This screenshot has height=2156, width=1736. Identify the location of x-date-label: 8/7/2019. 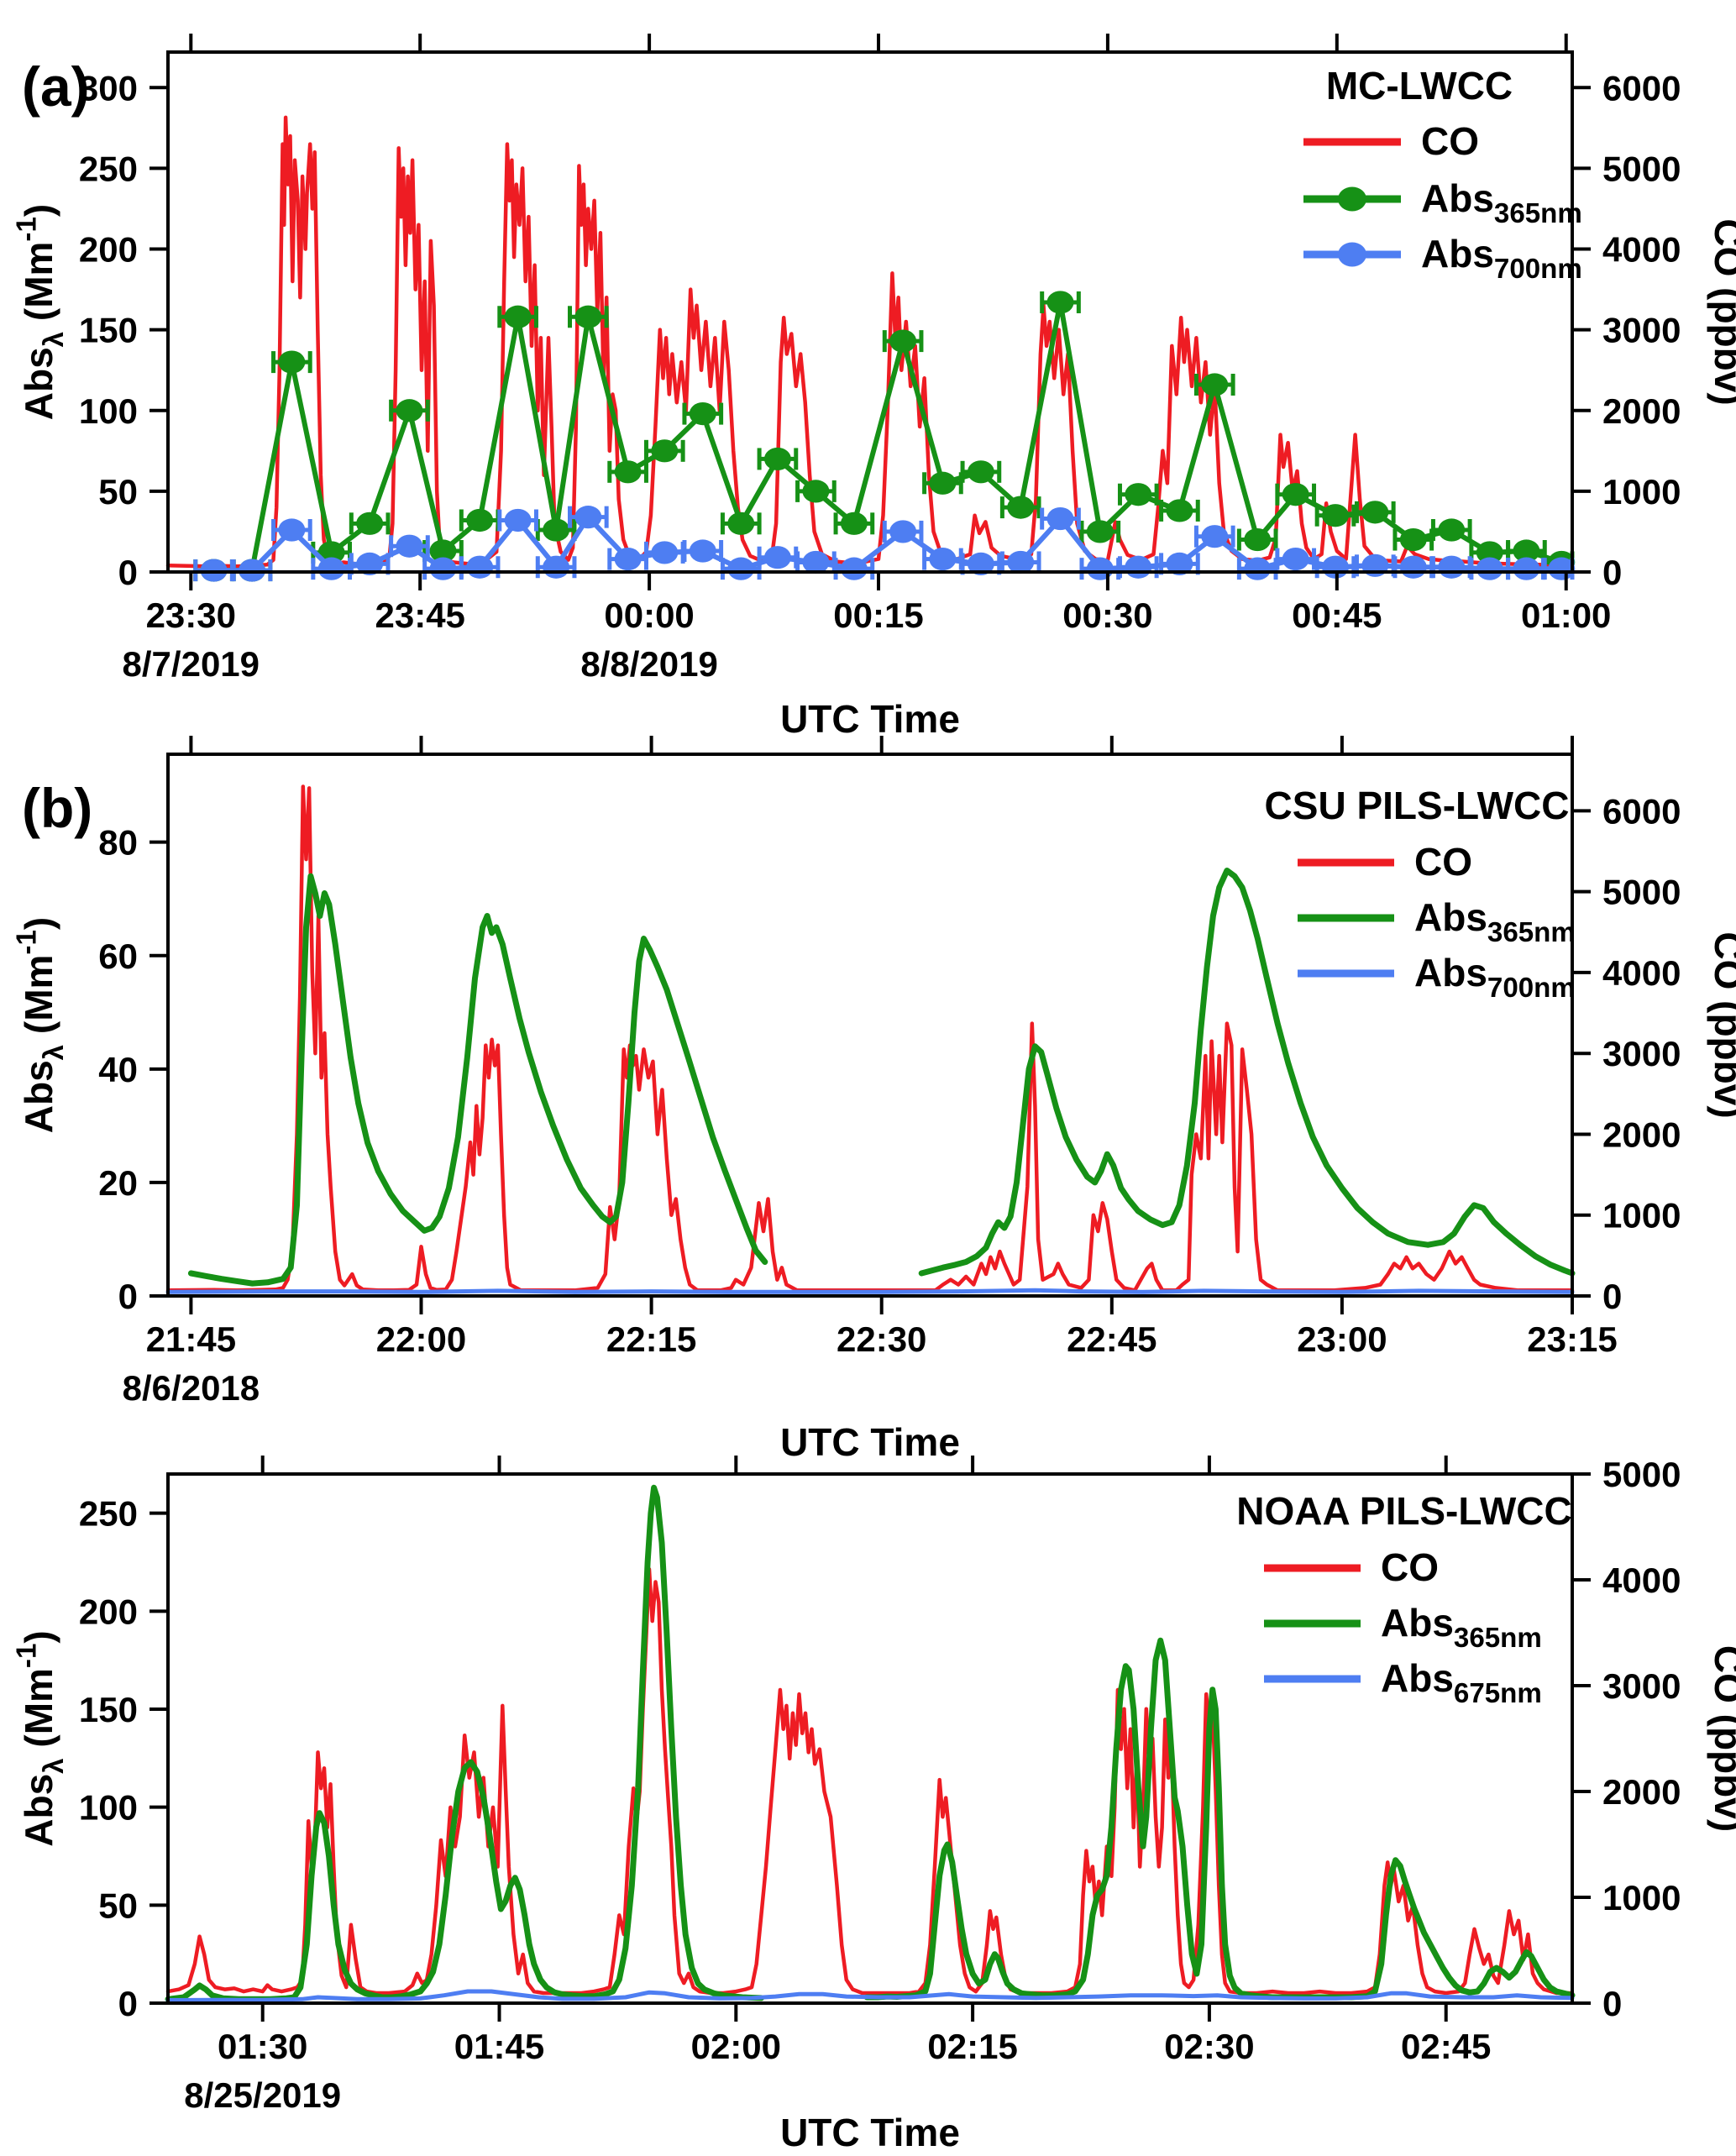
(191, 664).